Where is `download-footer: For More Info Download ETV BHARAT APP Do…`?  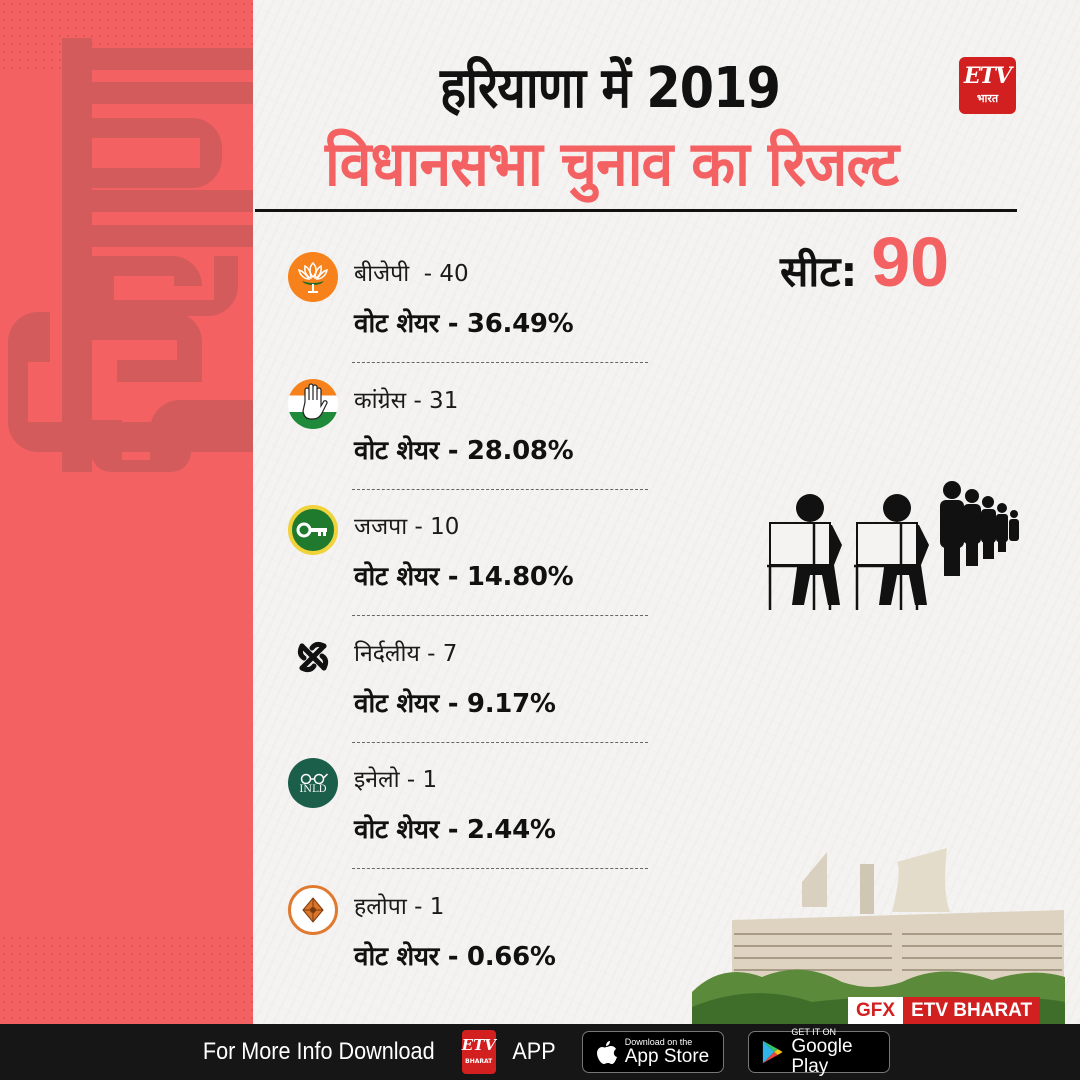 download-footer: For More Info Download ETV BHARAT APP Do… is located at coordinates (540, 1052).